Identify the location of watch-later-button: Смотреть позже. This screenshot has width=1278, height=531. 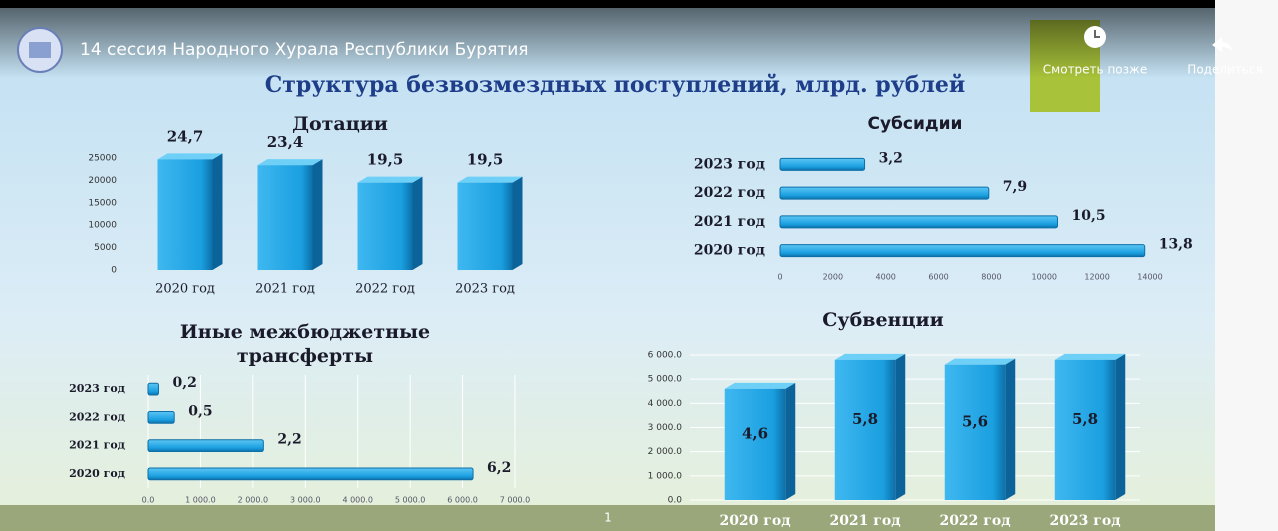
(1095, 70).